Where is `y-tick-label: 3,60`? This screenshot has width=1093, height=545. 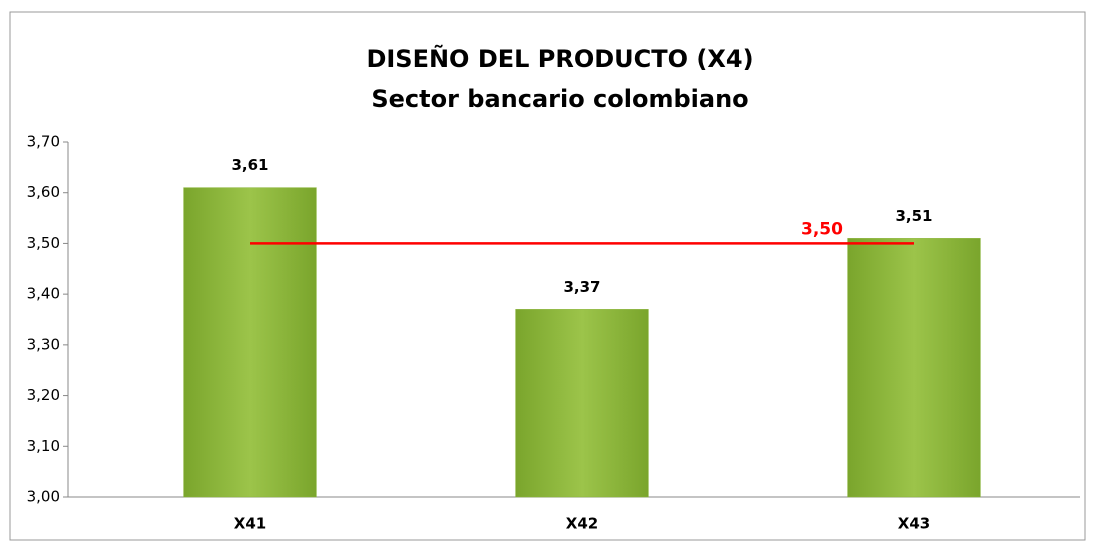
y-tick-label: 3,60 is located at coordinates (43, 192).